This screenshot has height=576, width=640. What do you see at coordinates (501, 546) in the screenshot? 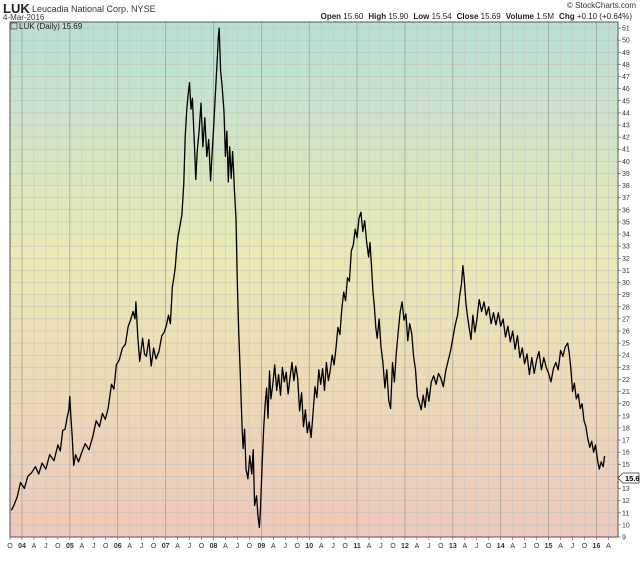
I see `x-tick-label: 14` at bounding box center [501, 546].